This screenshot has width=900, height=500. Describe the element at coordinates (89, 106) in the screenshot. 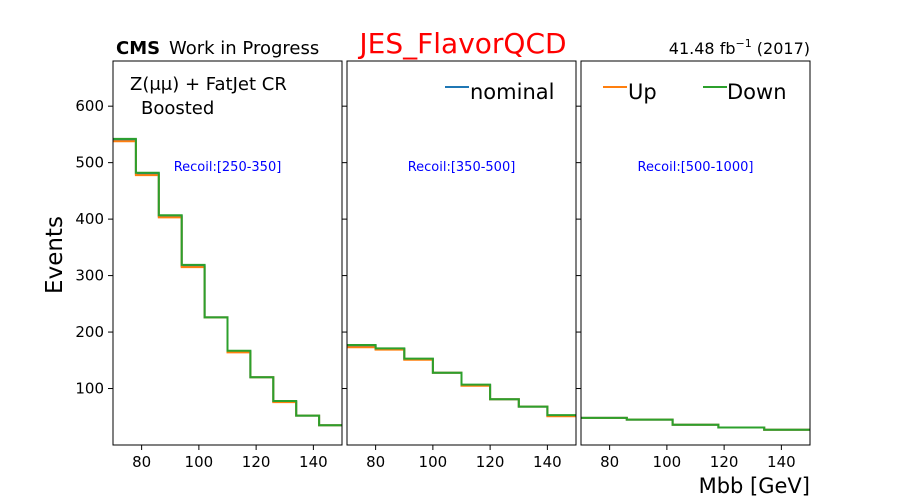

I see `y-tick-label-600: 600` at that location.